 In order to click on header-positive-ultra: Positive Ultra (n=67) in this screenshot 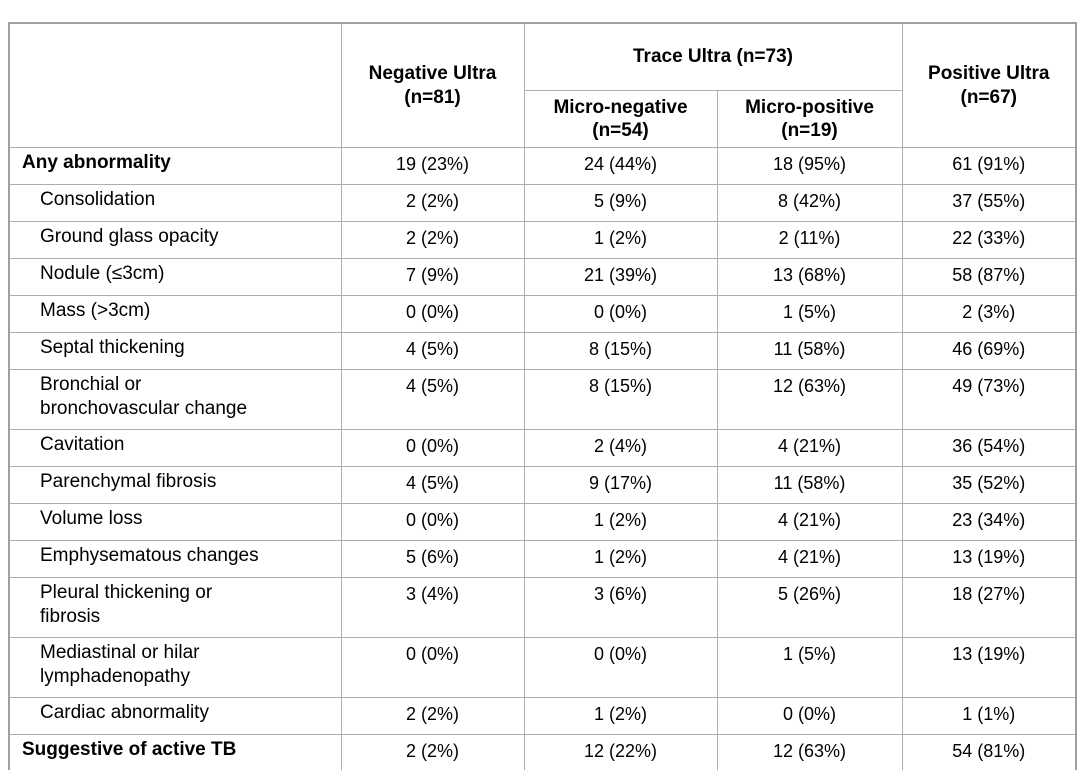, I will do `click(989, 85)`.